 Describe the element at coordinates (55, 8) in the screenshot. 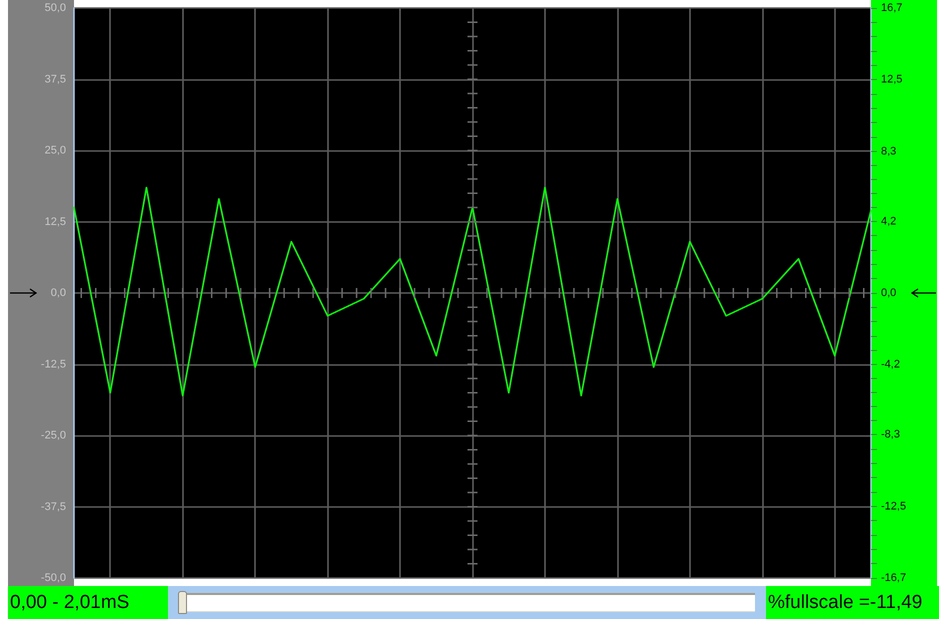

I see `y-tick-label: 50,0` at that location.